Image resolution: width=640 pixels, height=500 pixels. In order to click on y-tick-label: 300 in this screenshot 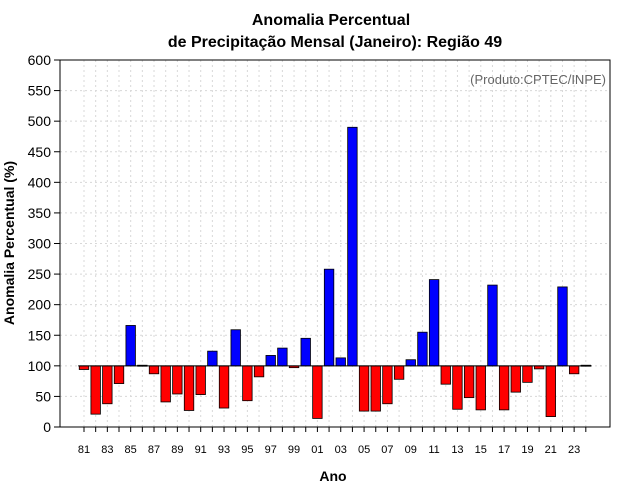, I will do `click(40, 244)`.